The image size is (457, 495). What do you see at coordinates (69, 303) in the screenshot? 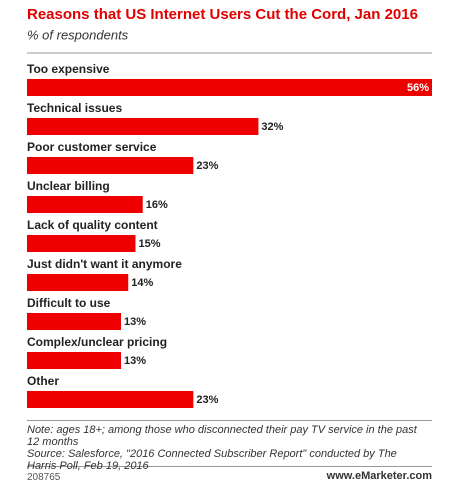
I see `category-label: Difficult to use` at bounding box center [69, 303].